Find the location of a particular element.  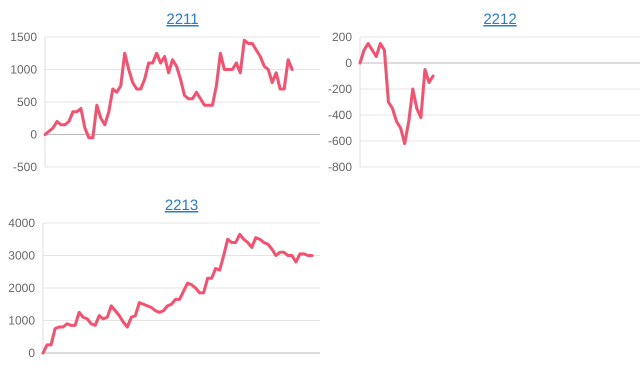

y-tick-label: 200 is located at coordinates (342, 37).